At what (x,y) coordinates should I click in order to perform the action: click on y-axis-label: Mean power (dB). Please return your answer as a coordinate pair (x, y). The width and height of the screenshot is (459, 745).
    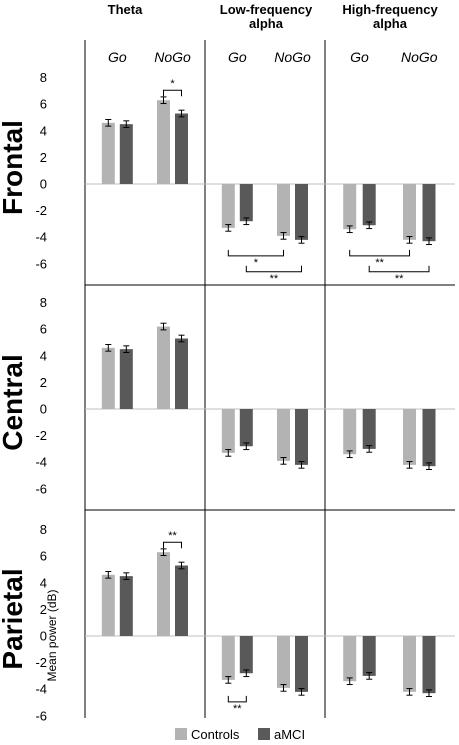
    Looking at the image, I should click on (52, 635).